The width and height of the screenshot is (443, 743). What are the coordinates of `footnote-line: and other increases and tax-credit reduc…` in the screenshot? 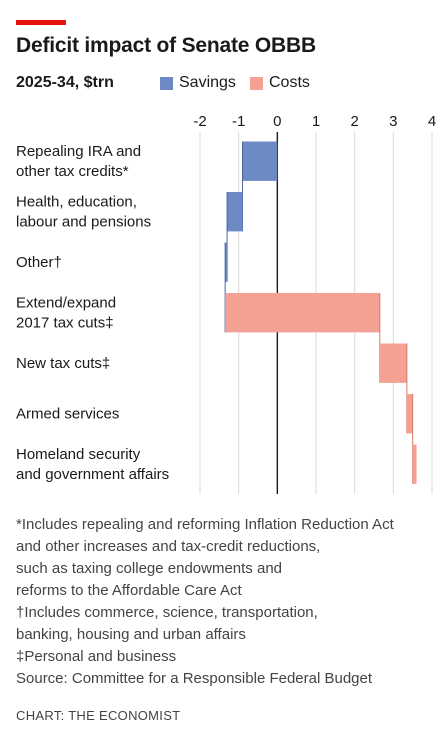 It's located at (168, 546).